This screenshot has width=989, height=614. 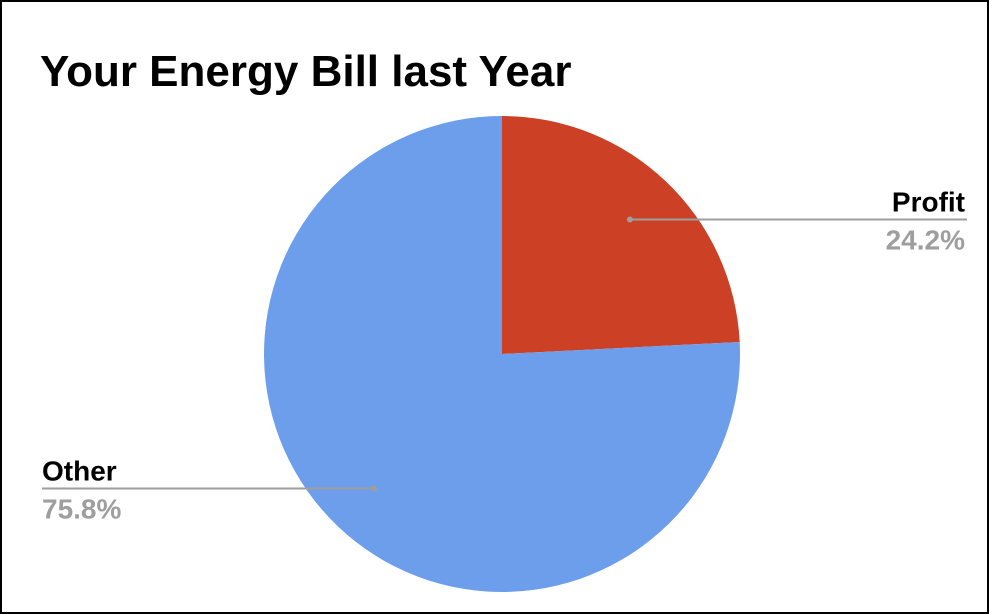 I want to click on chart-title: Your Energy Bill last Year, so click(x=305, y=71).